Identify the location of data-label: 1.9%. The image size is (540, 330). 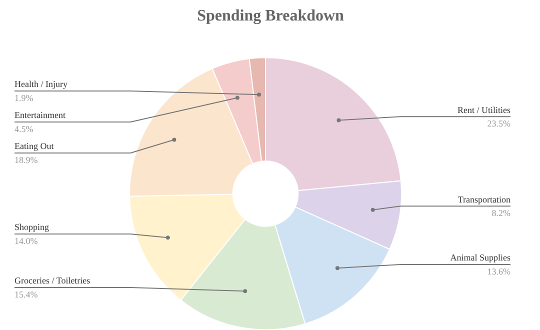
(24, 97).